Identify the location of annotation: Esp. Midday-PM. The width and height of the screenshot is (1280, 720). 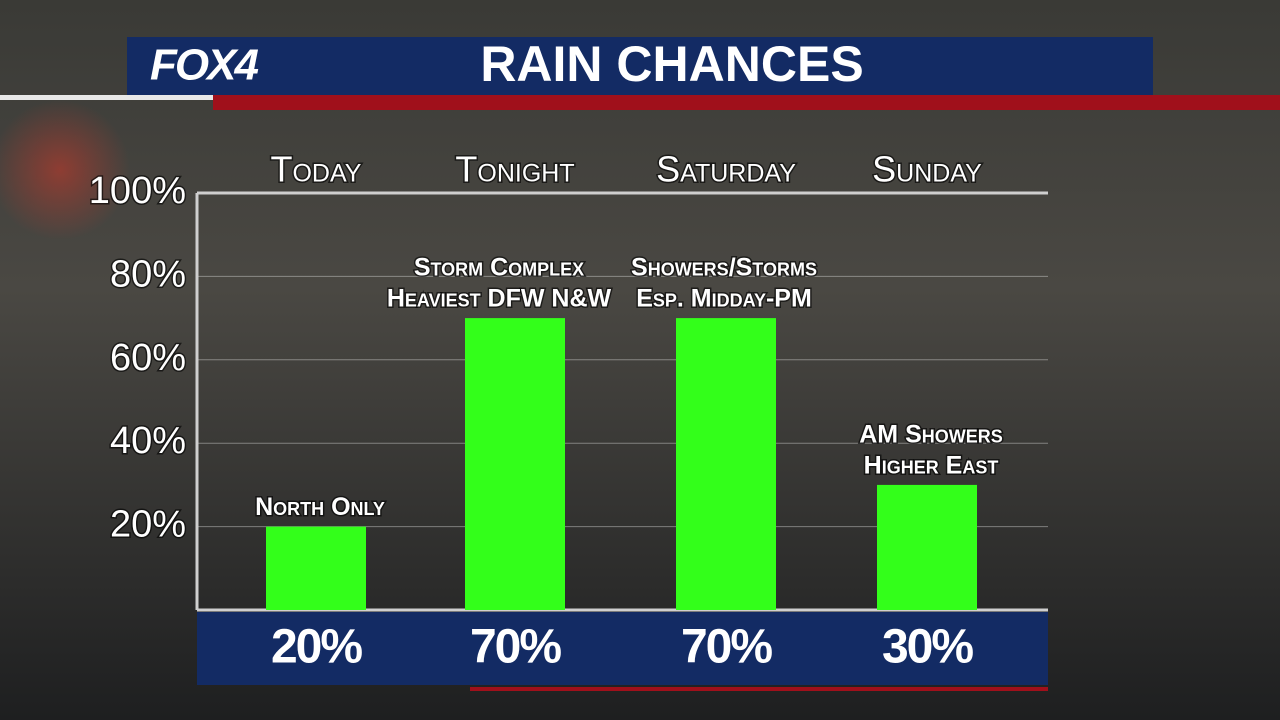
(724, 299).